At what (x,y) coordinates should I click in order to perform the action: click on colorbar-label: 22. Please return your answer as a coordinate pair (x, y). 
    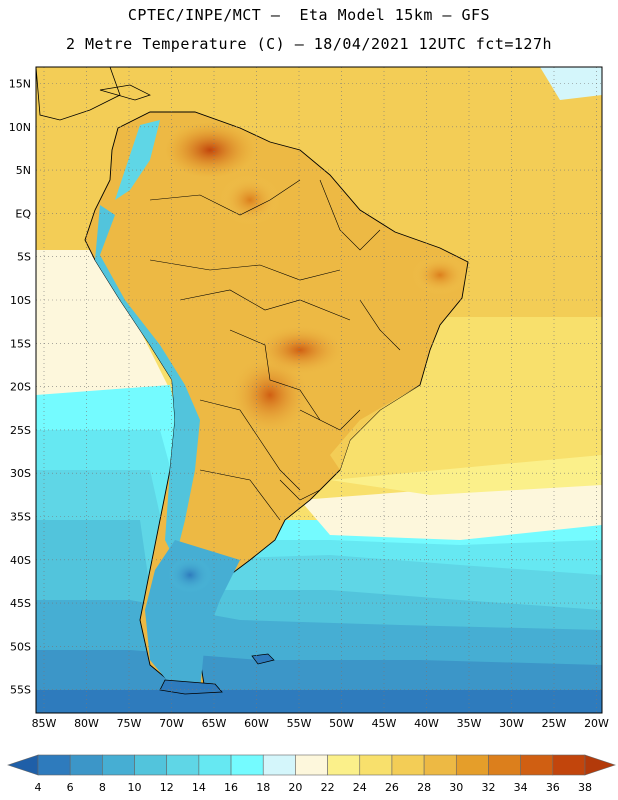
    Looking at the image, I should click on (328, 787).